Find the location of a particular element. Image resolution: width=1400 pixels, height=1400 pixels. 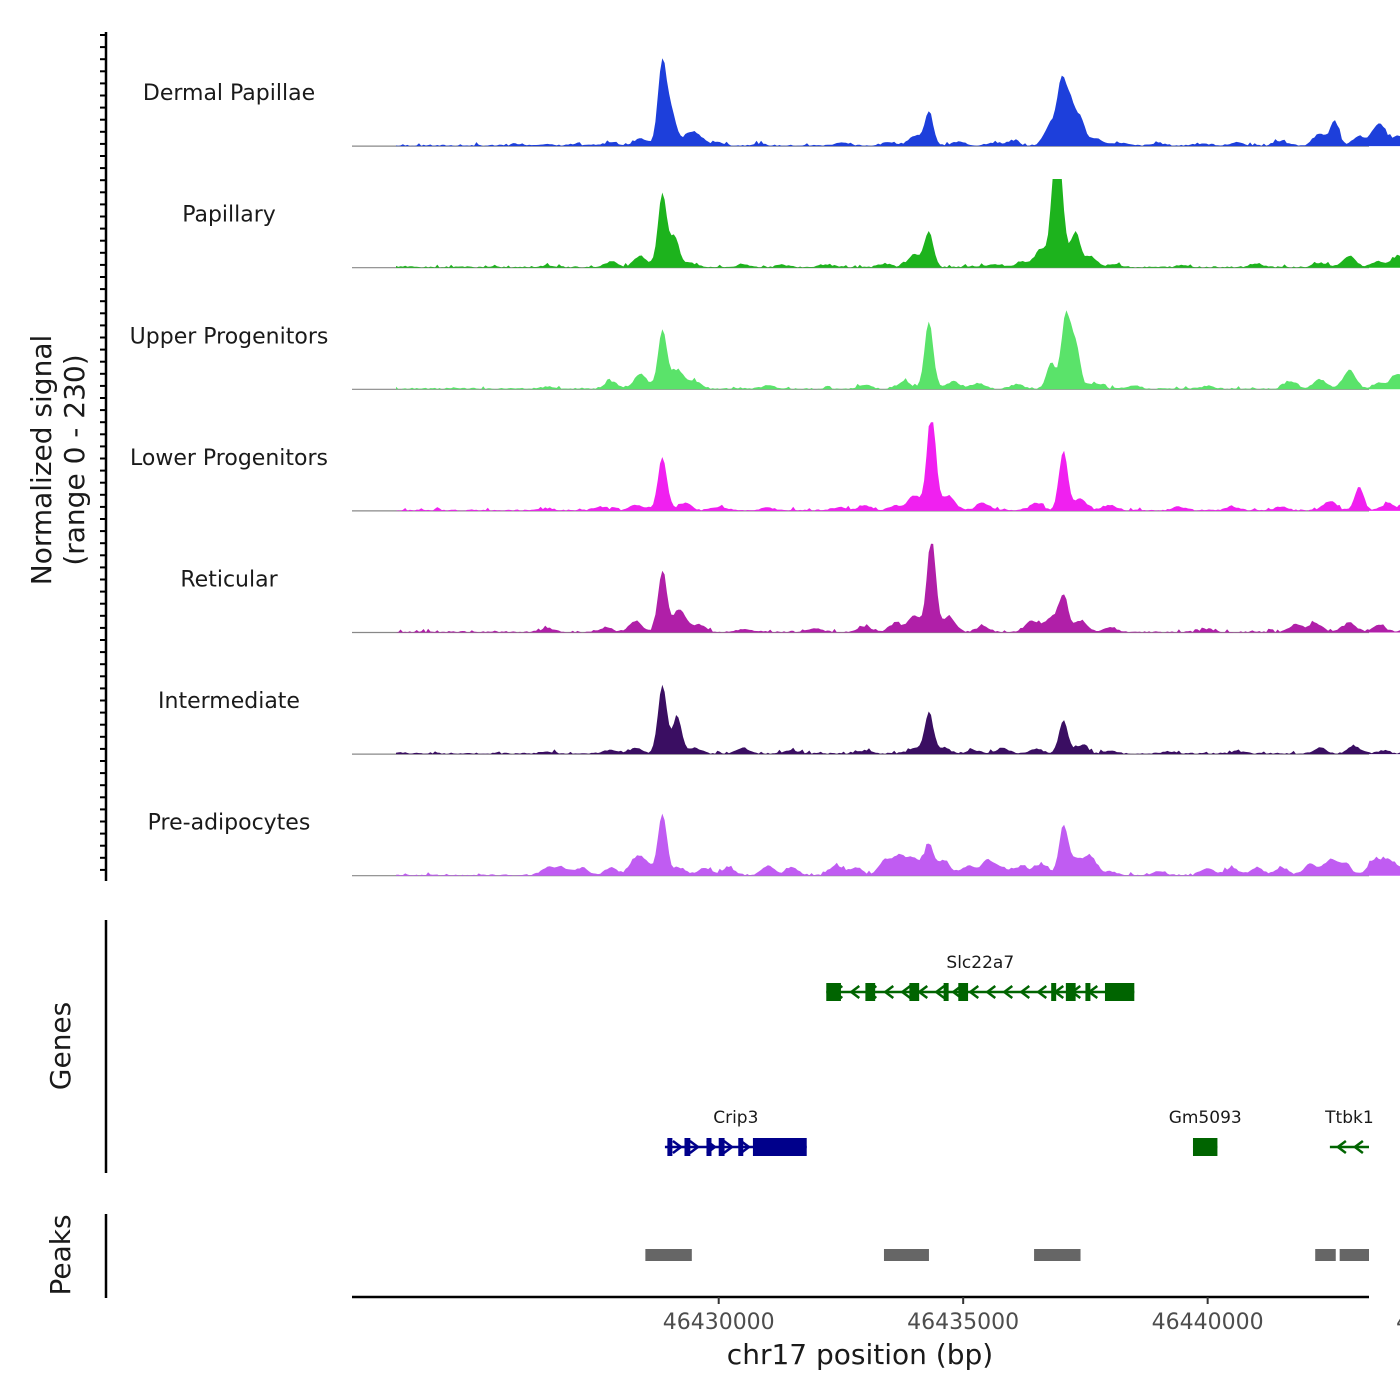

track-reticular: Reticular is located at coordinates (790, 588).